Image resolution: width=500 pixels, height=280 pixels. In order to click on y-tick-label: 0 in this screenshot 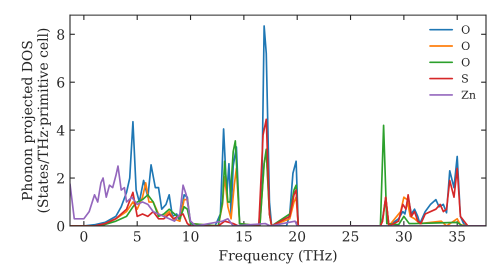, I will do `click(60, 226)`.